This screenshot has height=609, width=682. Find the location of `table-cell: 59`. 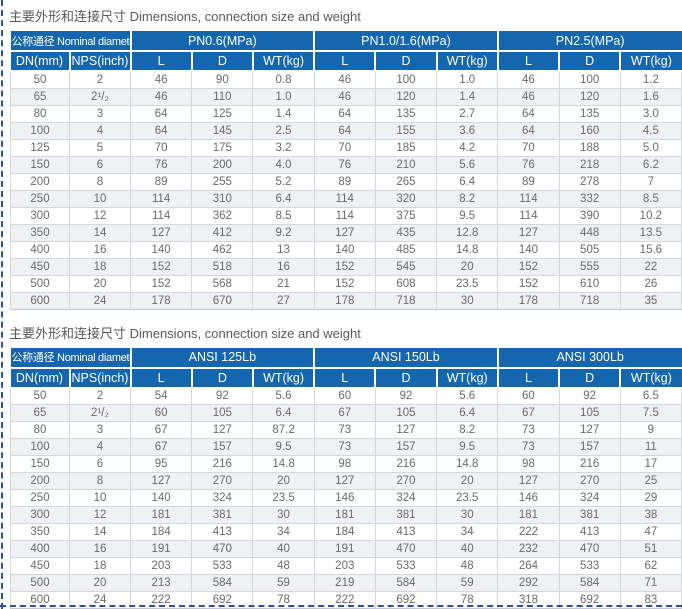

table-cell: 59 is located at coordinates (283, 583).